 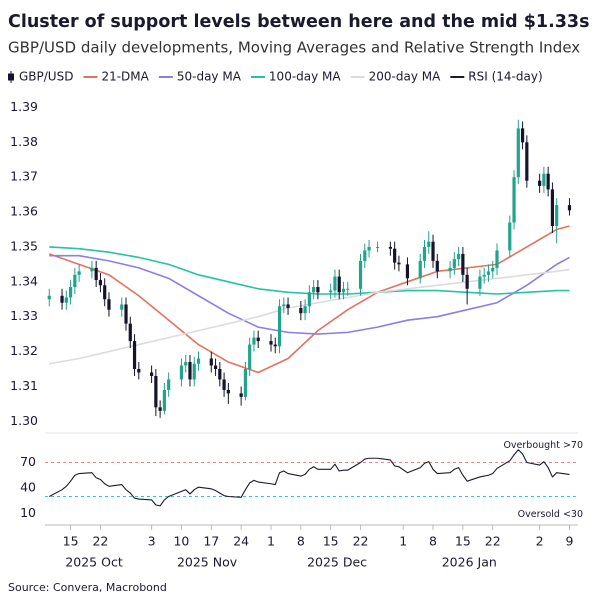 What do you see at coordinates (24, 141) in the screenshot?
I see `y-tick-label: 1.38` at bounding box center [24, 141].